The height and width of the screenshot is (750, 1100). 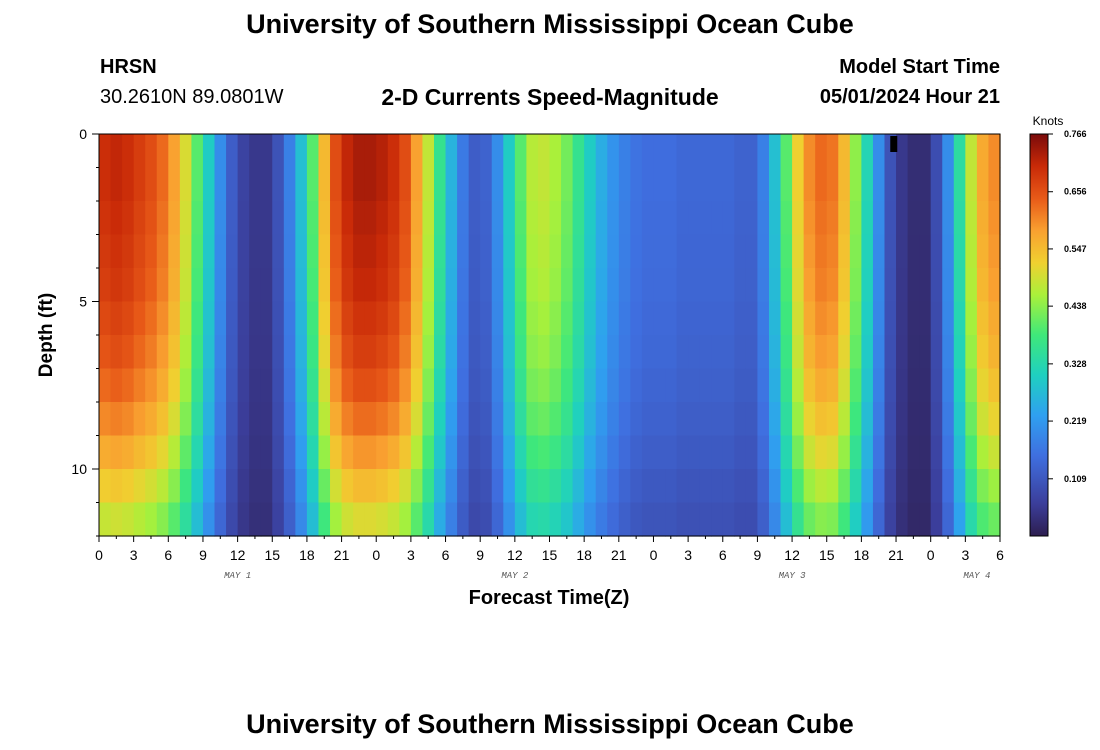 What do you see at coordinates (79, 469) in the screenshot?
I see `y-tick-label: 10` at bounding box center [79, 469].